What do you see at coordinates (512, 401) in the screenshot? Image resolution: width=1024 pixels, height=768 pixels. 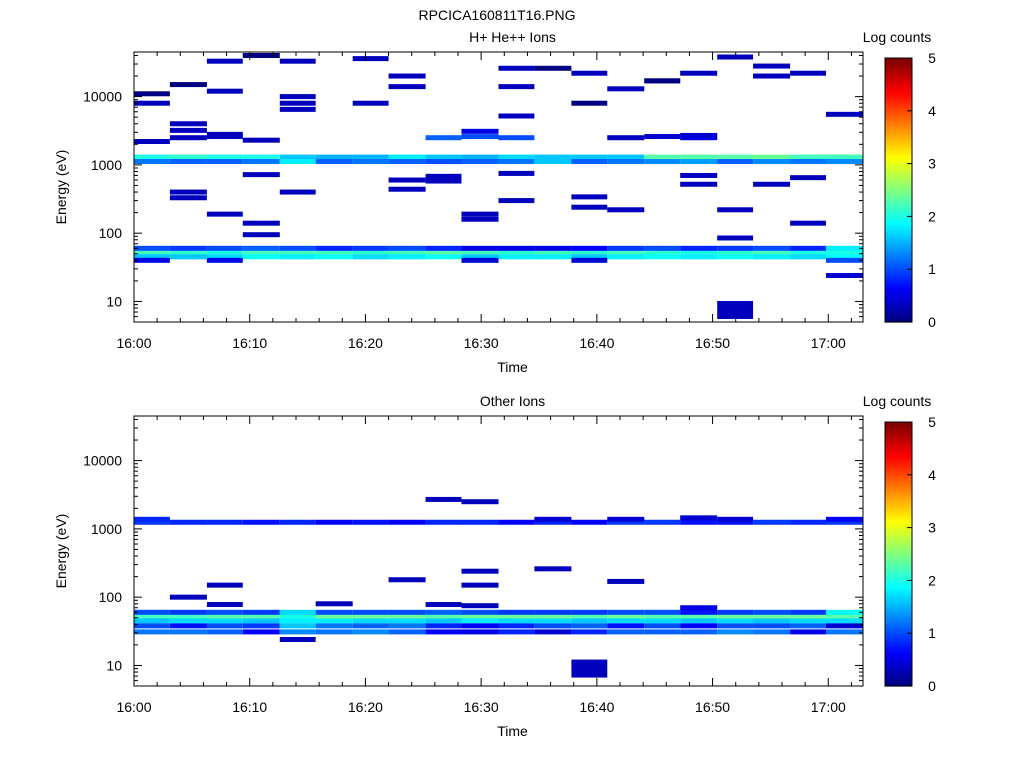 I see `panel-title: Other Ions` at bounding box center [512, 401].